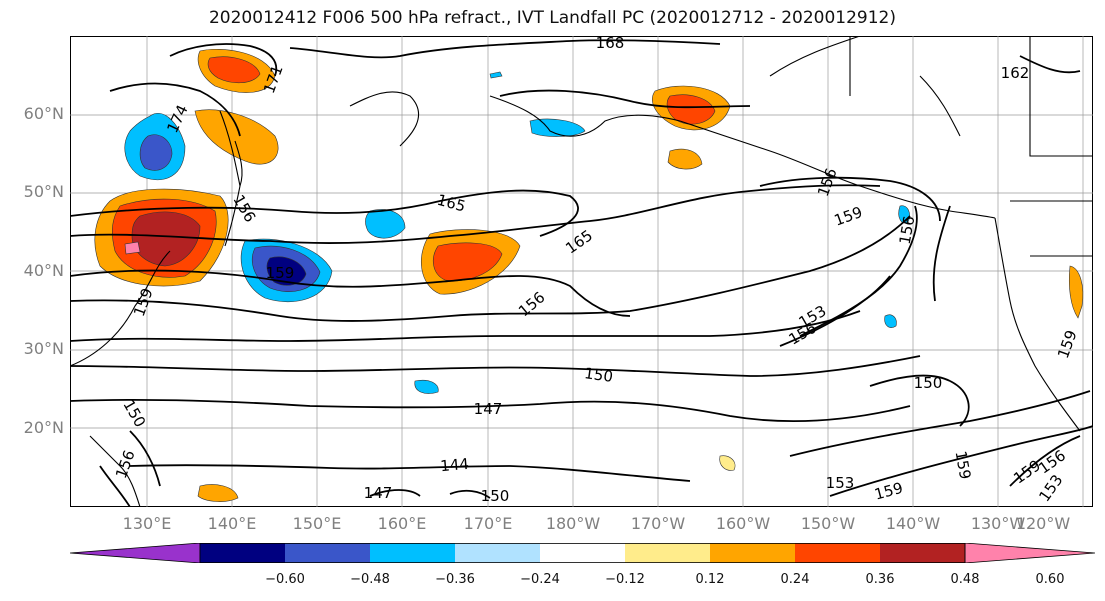 The width and height of the screenshot is (1105, 601). I want to click on colorbar-extend-min, so click(135, 553).